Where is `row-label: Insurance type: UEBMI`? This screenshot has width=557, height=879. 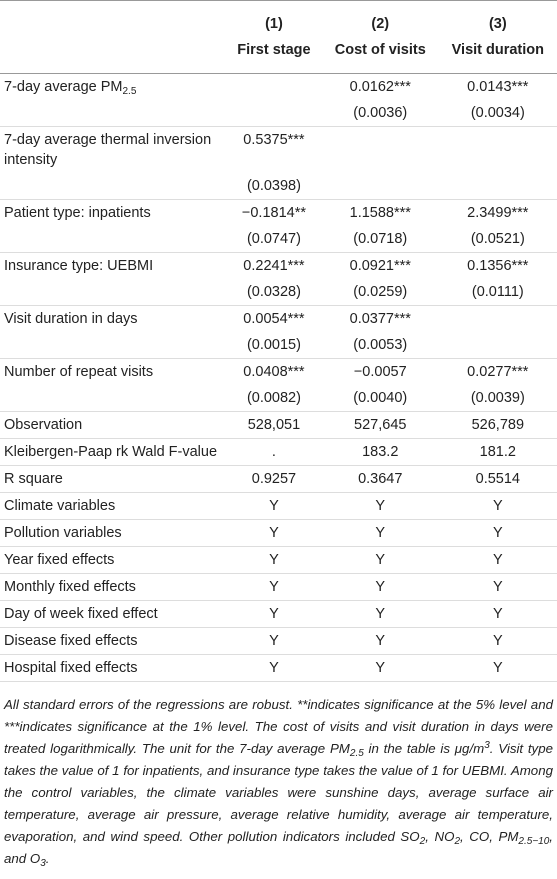
row-label: Insurance type: UEBMI is located at coordinates (79, 266).